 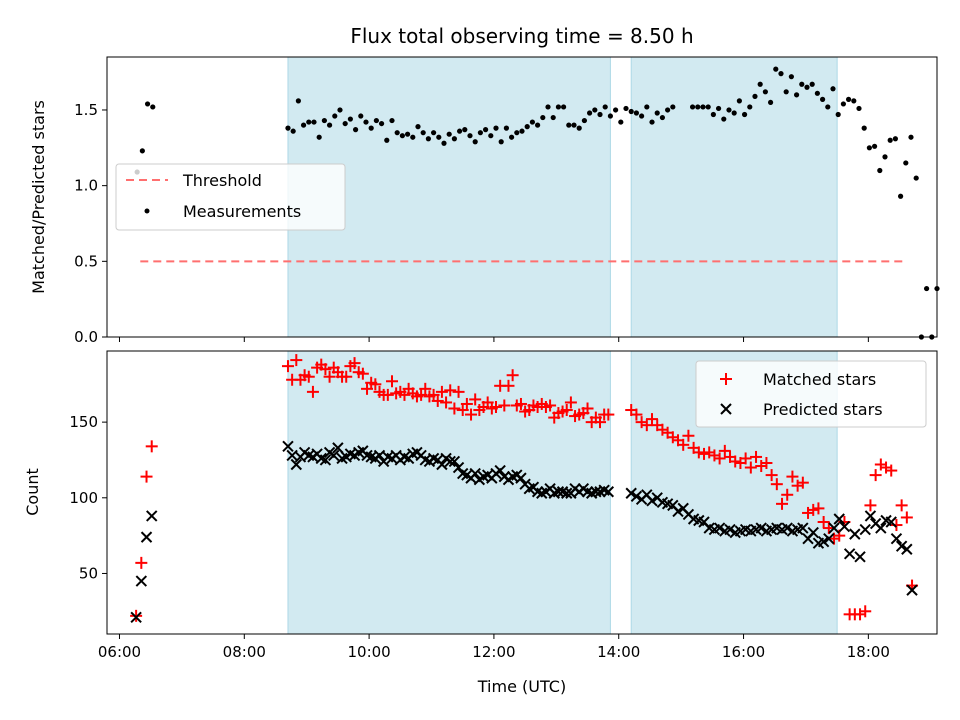 I want to click on x-tick-label: 10:00, so click(x=368, y=652).